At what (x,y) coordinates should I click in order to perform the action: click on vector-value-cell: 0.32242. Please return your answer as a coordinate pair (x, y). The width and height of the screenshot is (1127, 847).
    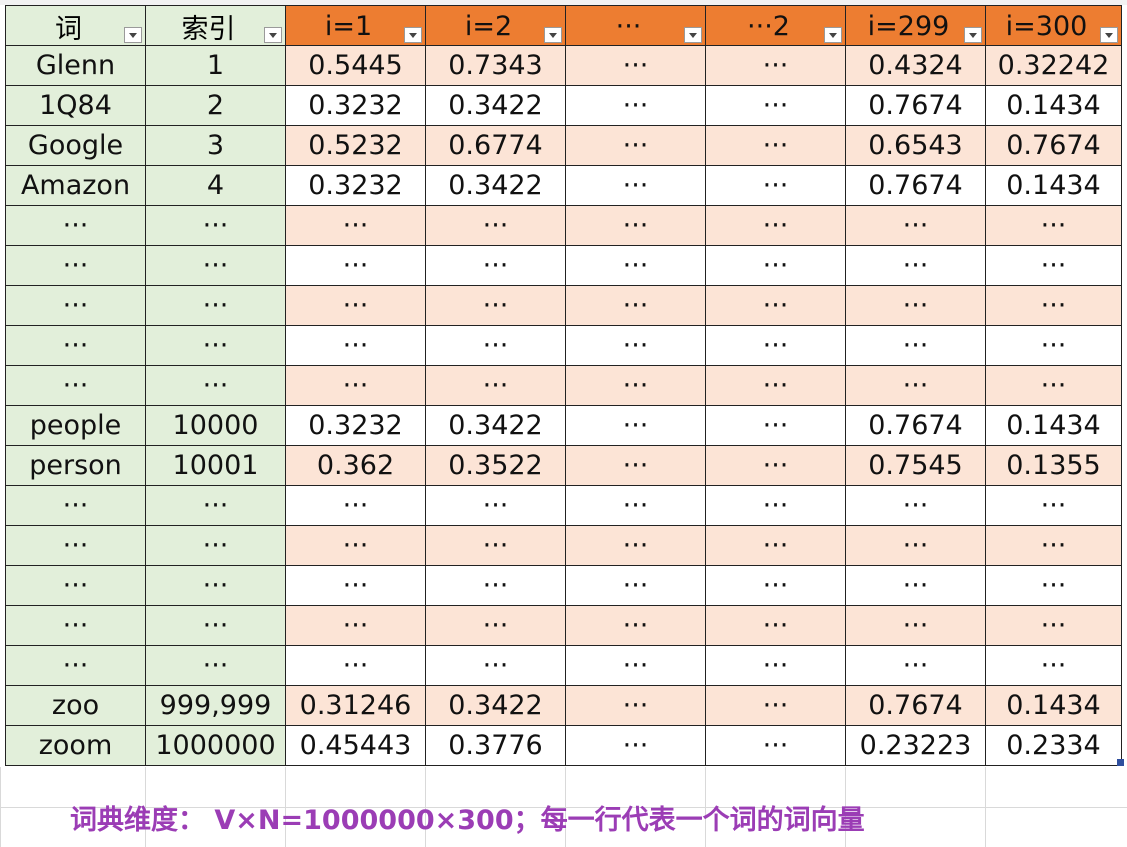
    Looking at the image, I should click on (1053, 65).